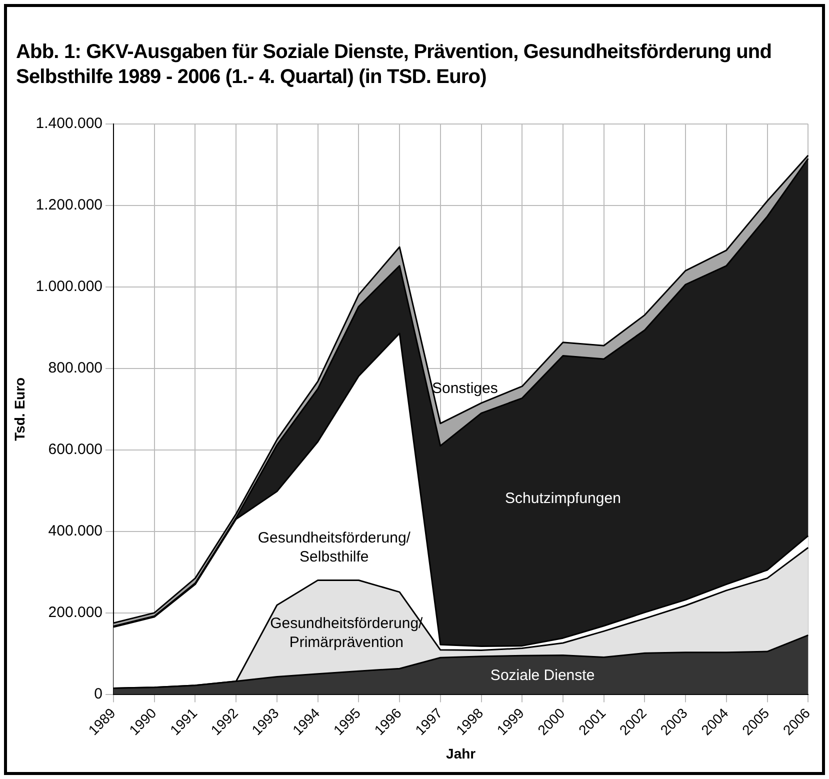 The width and height of the screenshot is (829, 779). I want to click on chart-title: Abb. 1: GKV-Ausgaben für Soziale Dienste, Prävention, Gesundheitsförderung und Selbsthilfe 1989 - 2006 (1.- 4. Quartal) (in TSD. Euro), so click(394, 65).